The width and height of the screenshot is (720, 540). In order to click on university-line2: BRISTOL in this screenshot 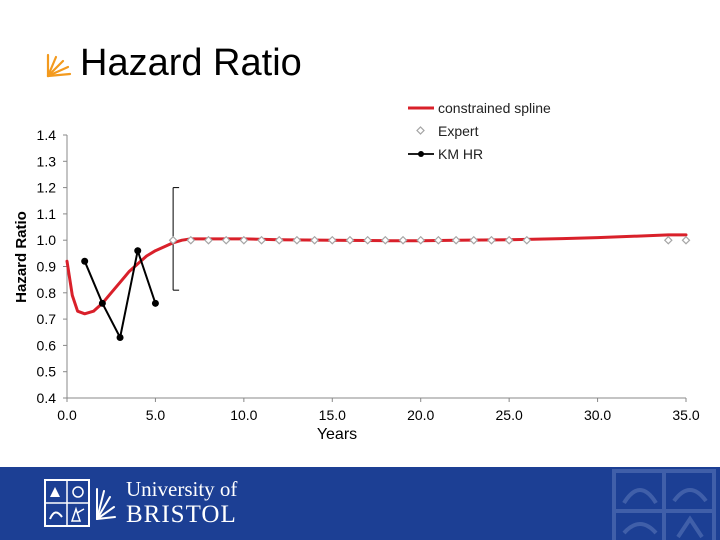, I will do `click(181, 514)`.